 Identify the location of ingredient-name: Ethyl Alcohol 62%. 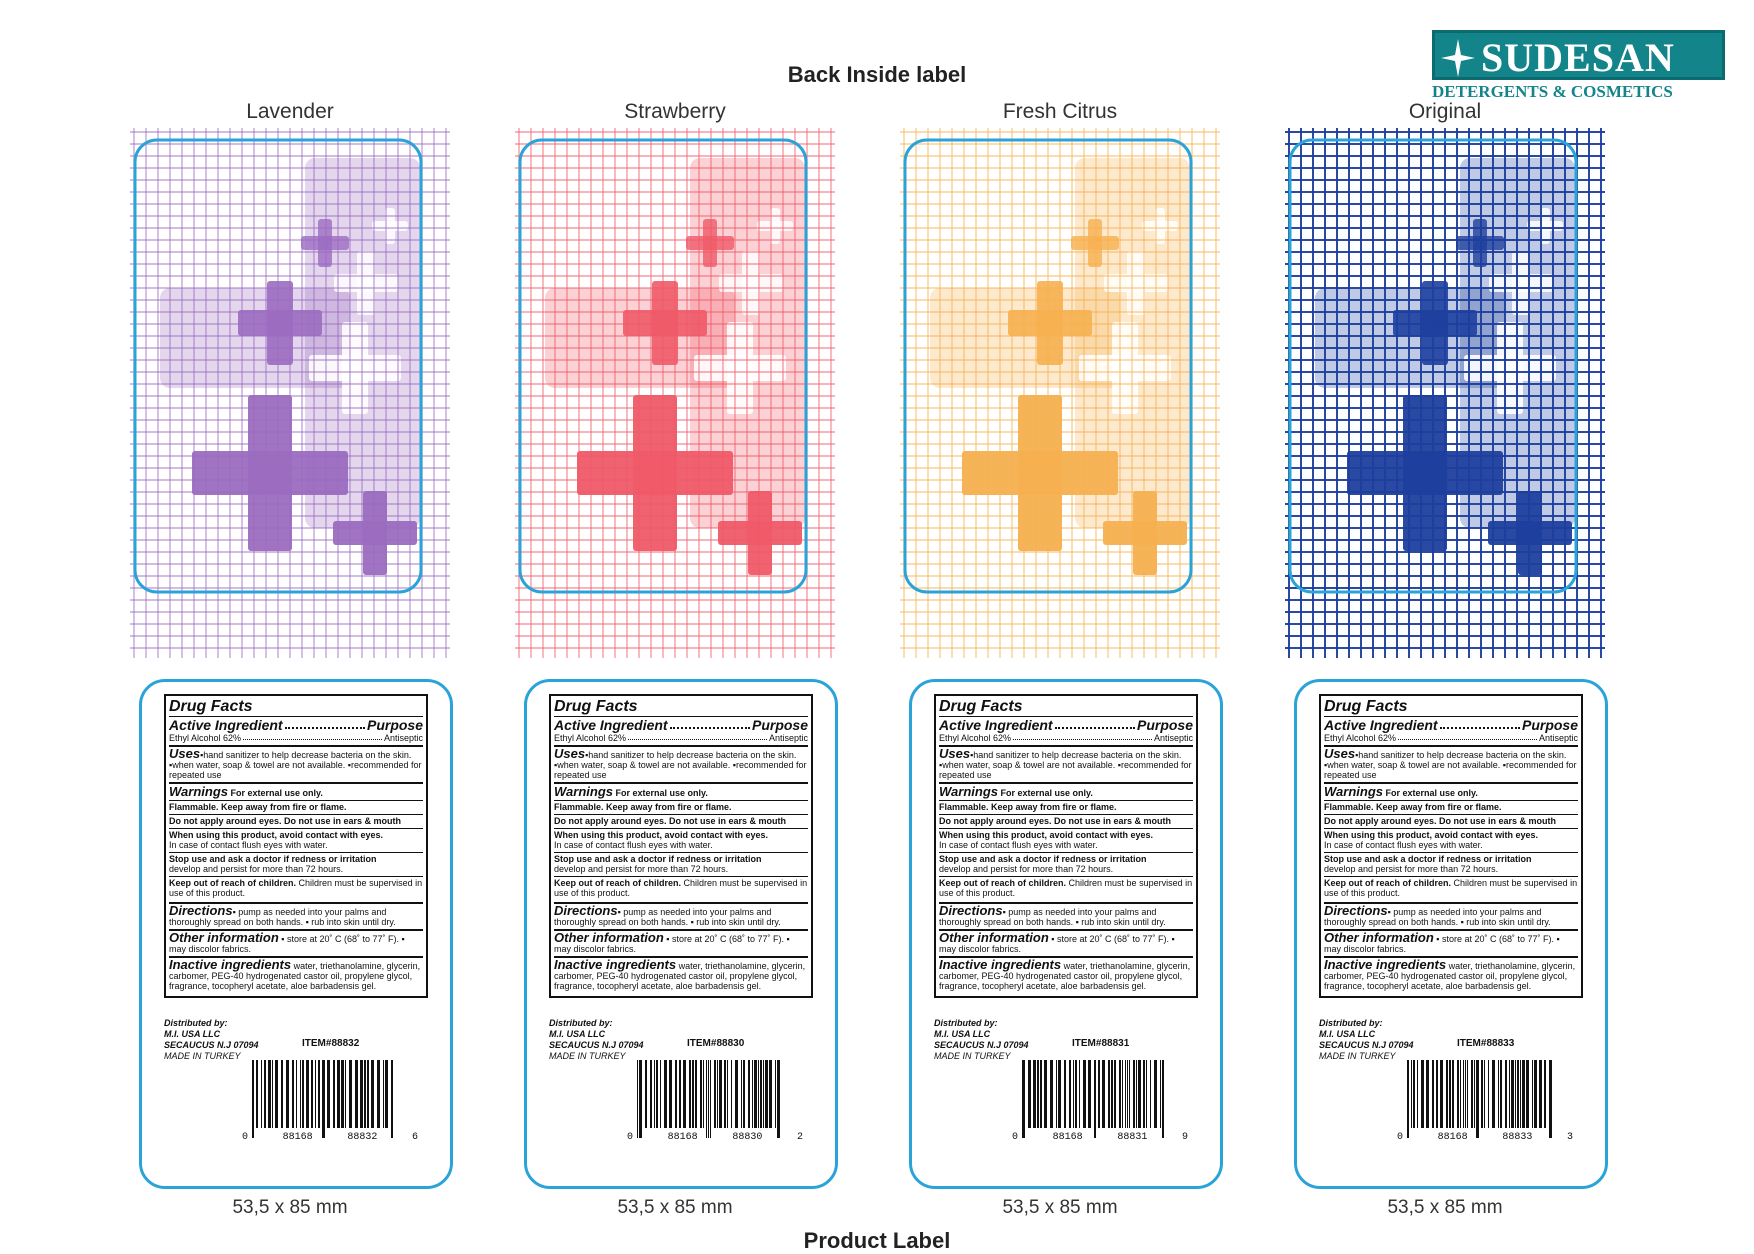
(1360, 738).